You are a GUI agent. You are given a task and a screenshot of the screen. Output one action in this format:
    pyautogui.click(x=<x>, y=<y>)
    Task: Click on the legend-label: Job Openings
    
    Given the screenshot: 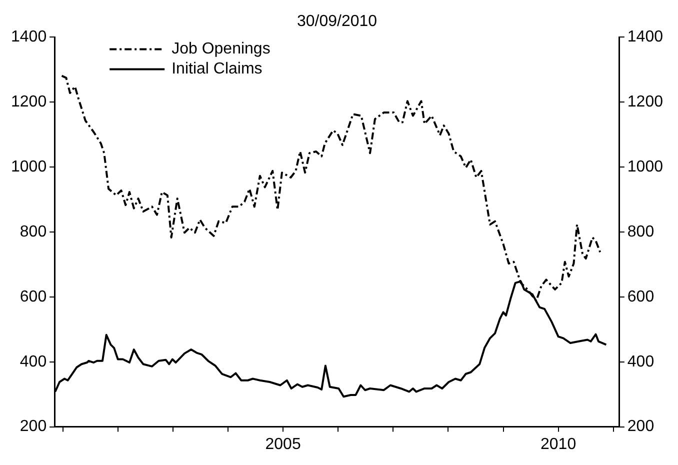 What is the action you would take?
    pyautogui.click(x=221, y=49)
    